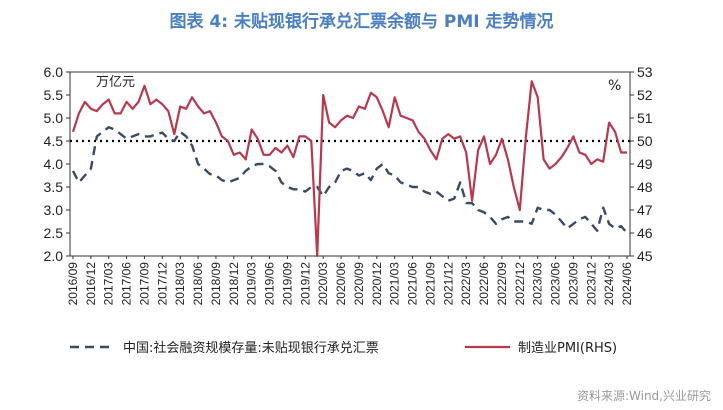 The image size is (723, 410). Describe the element at coordinates (54, 118) in the screenshot. I see `left-tick-label: 5.0` at that location.